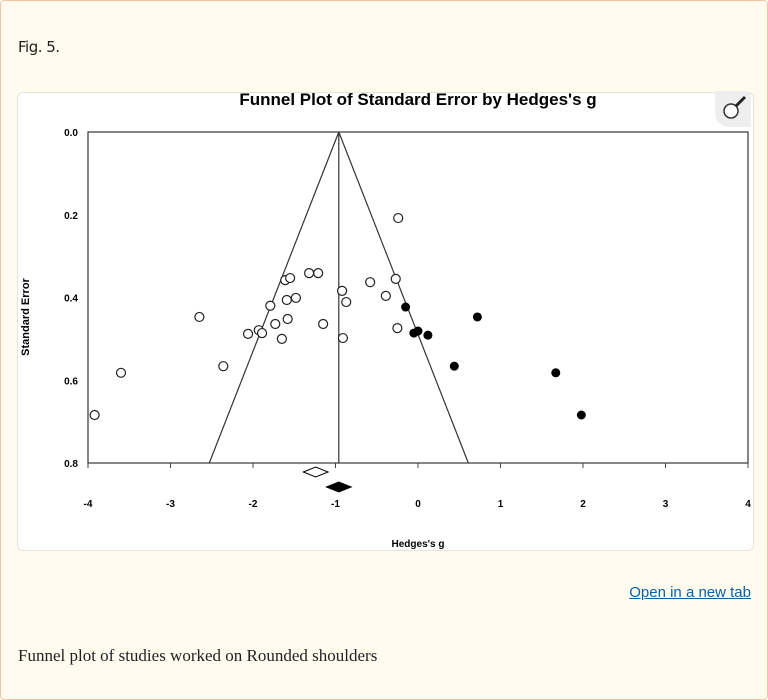  I want to click on open-in-new-tab-link: Open in a new tab, so click(690, 592).